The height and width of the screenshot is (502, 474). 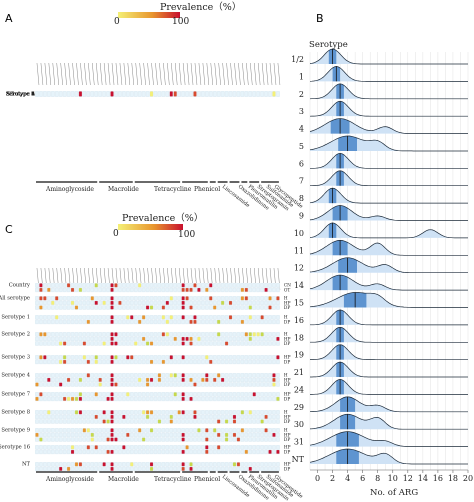 I want to click on gene-label-mark, so click(x=109, y=74).